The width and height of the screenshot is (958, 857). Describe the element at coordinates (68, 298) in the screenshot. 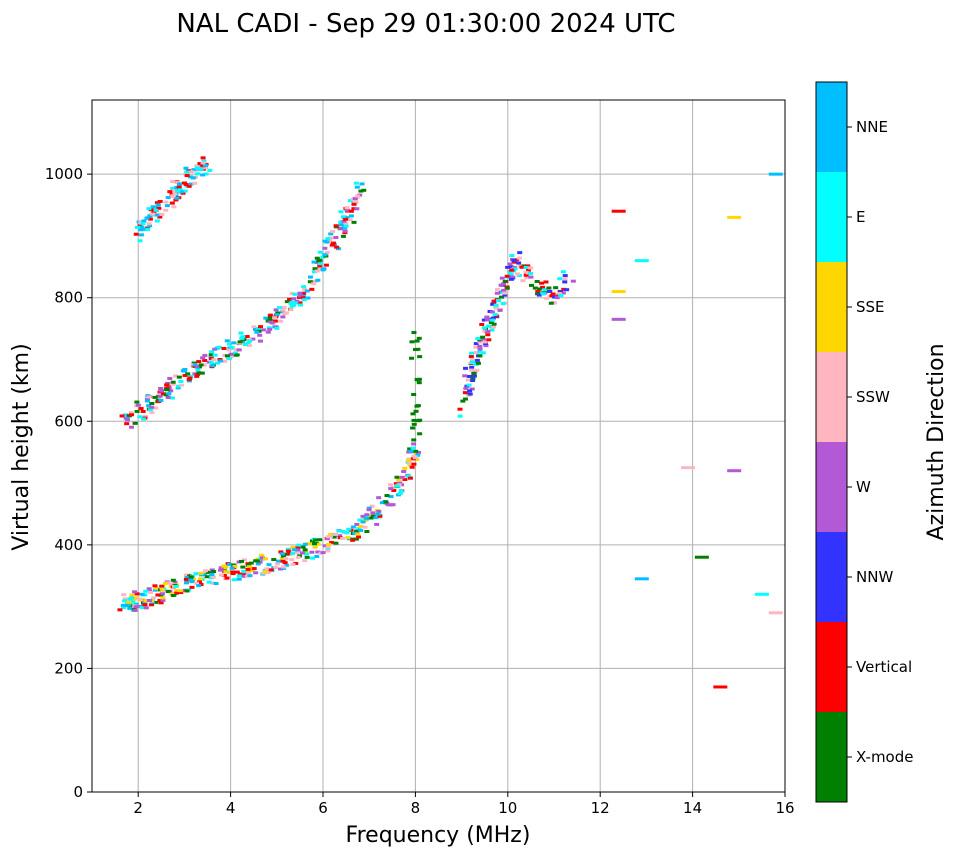

I see `y-tick-label: 800` at that location.